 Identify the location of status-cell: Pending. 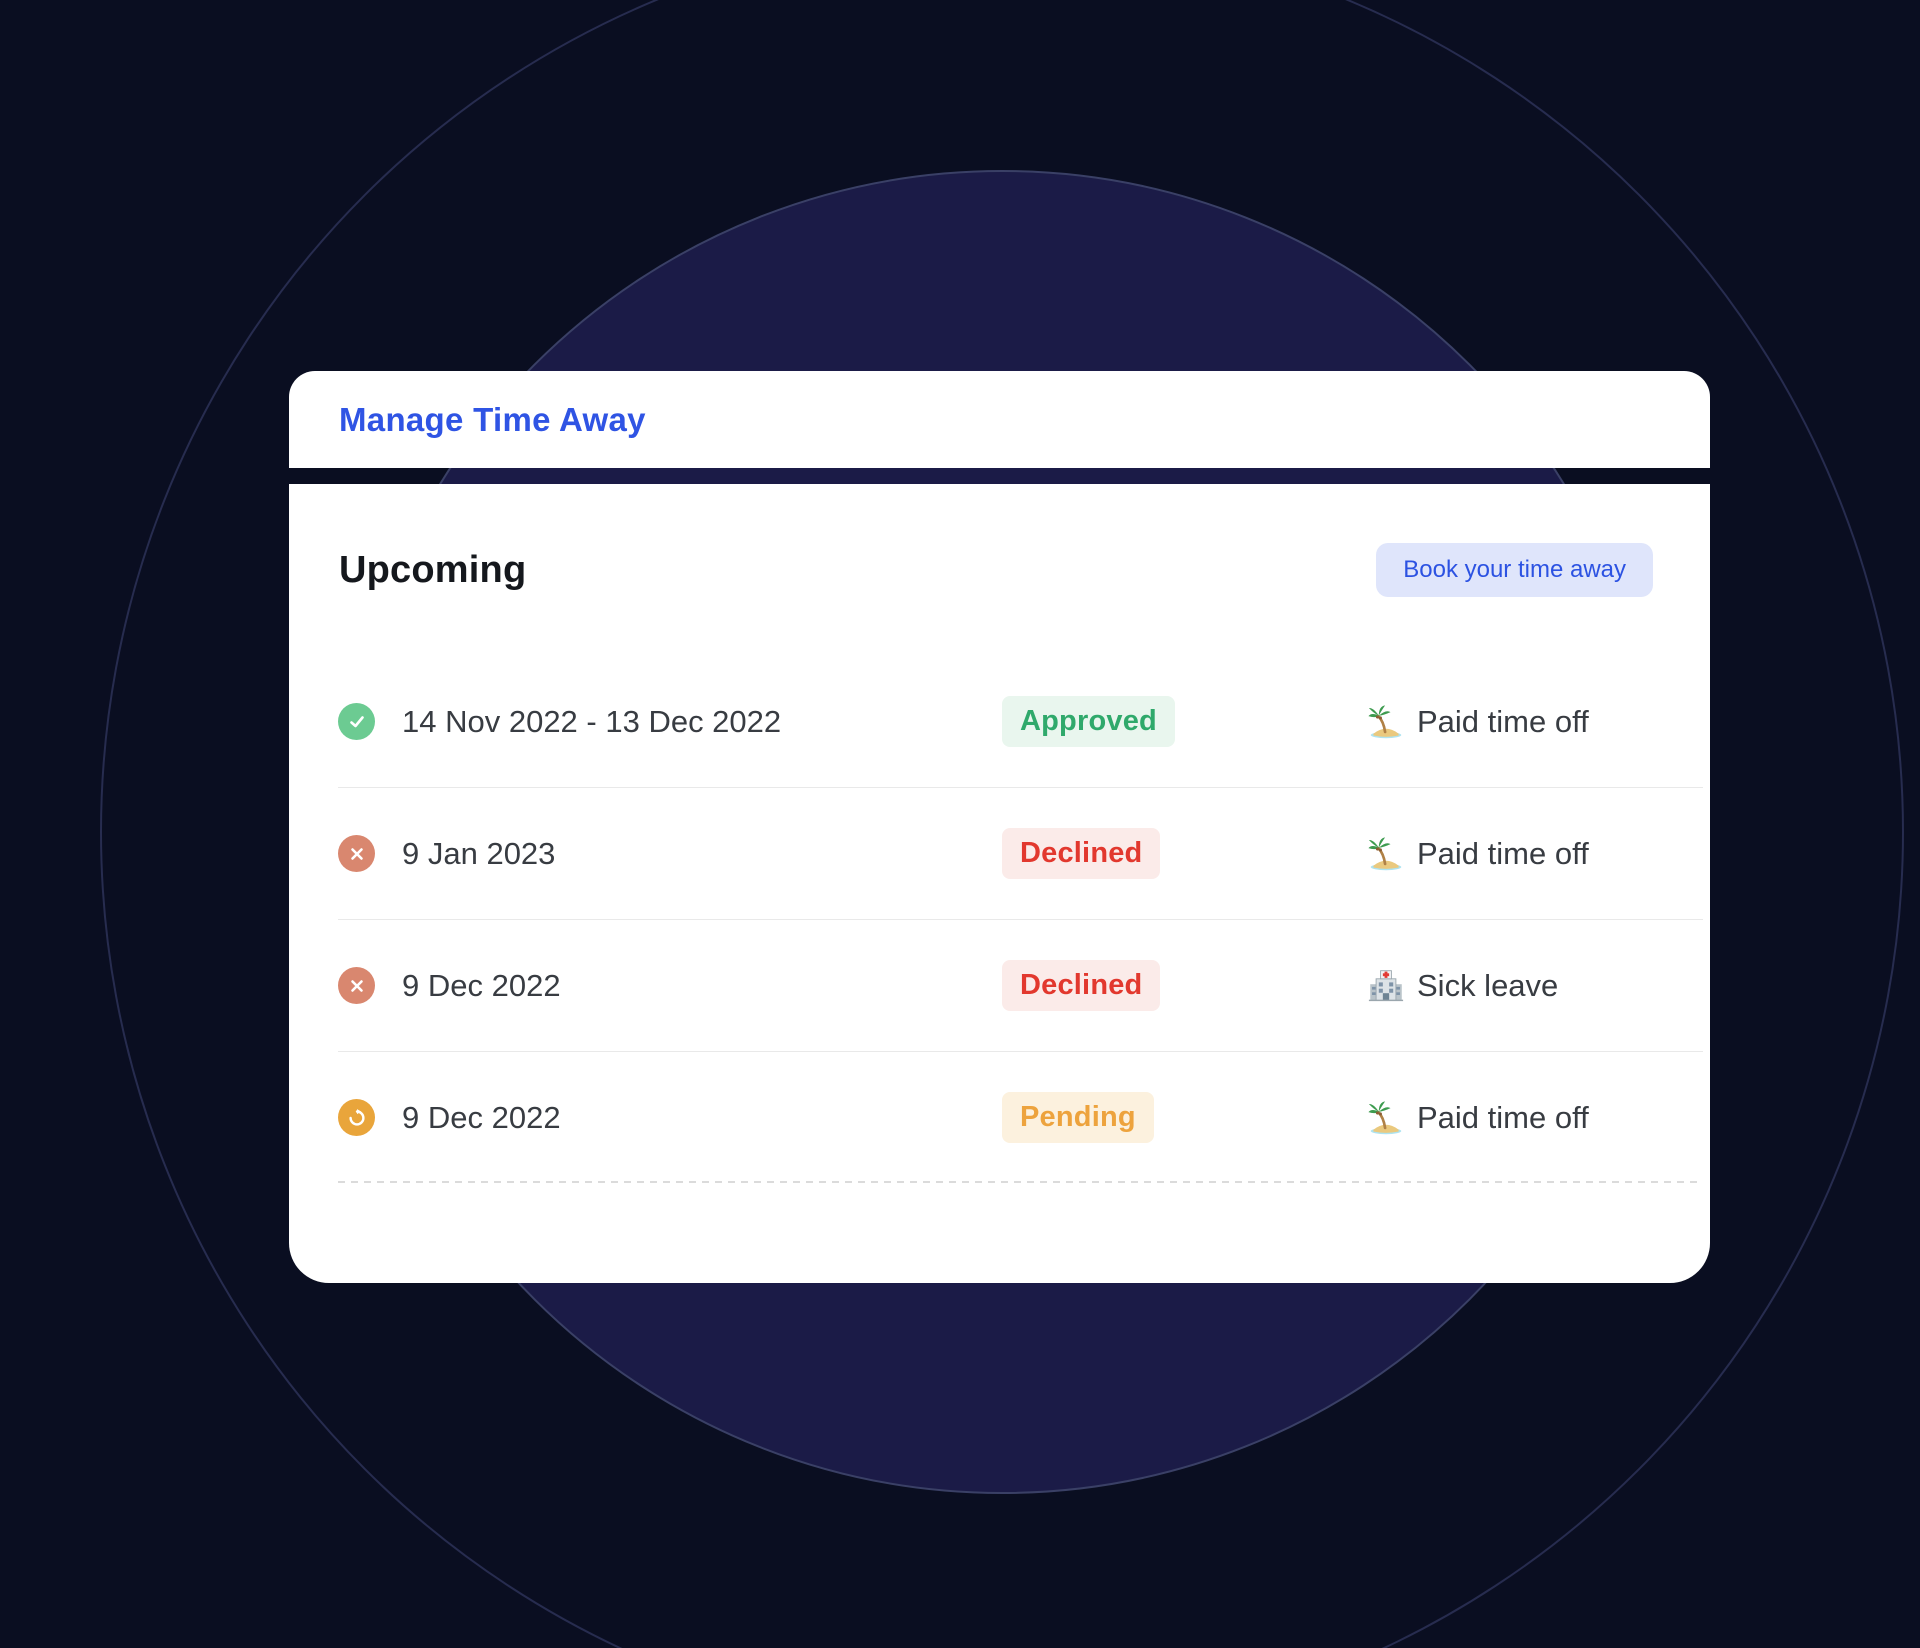
(1185, 1117).